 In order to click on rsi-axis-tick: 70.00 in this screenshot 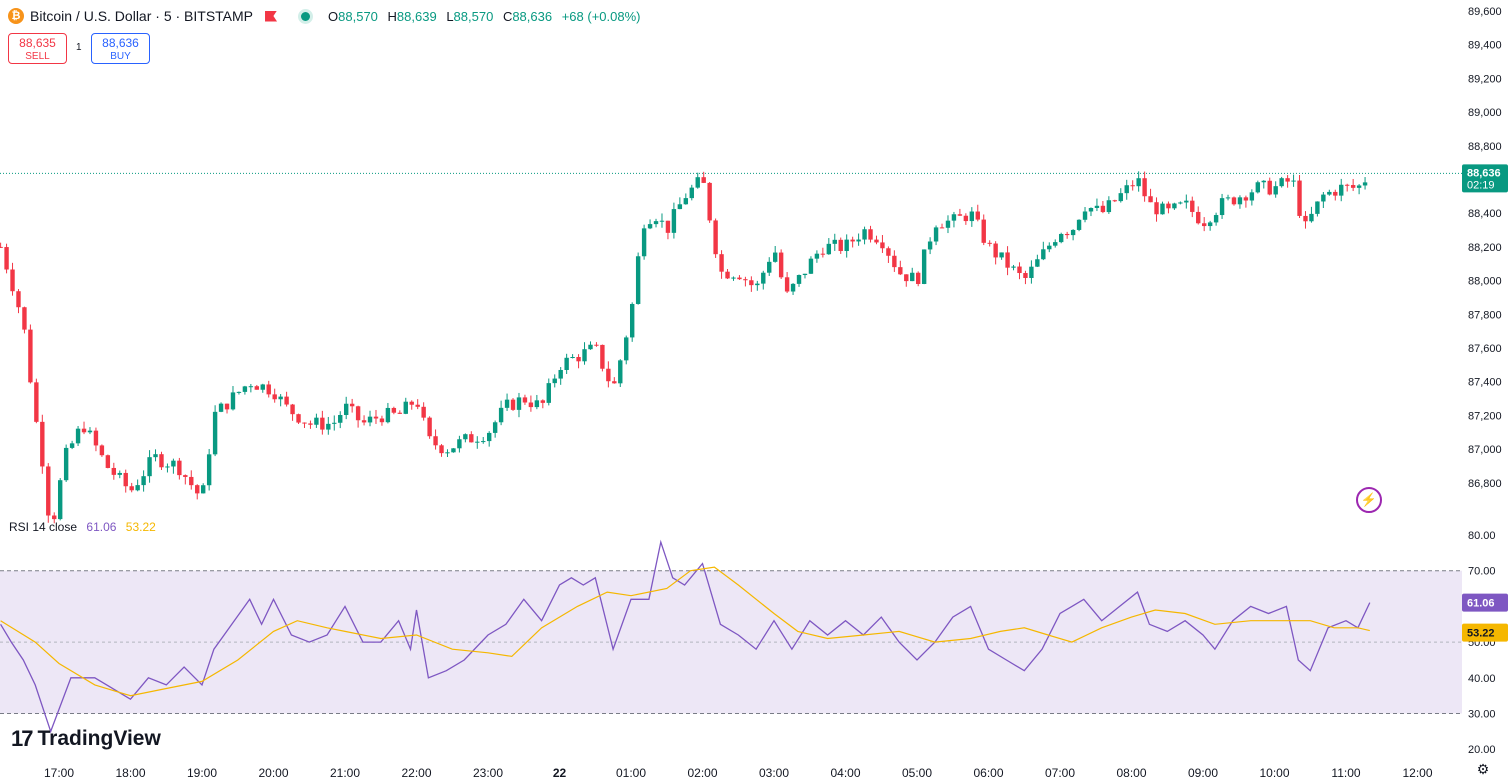, I will do `click(1482, 572)`.